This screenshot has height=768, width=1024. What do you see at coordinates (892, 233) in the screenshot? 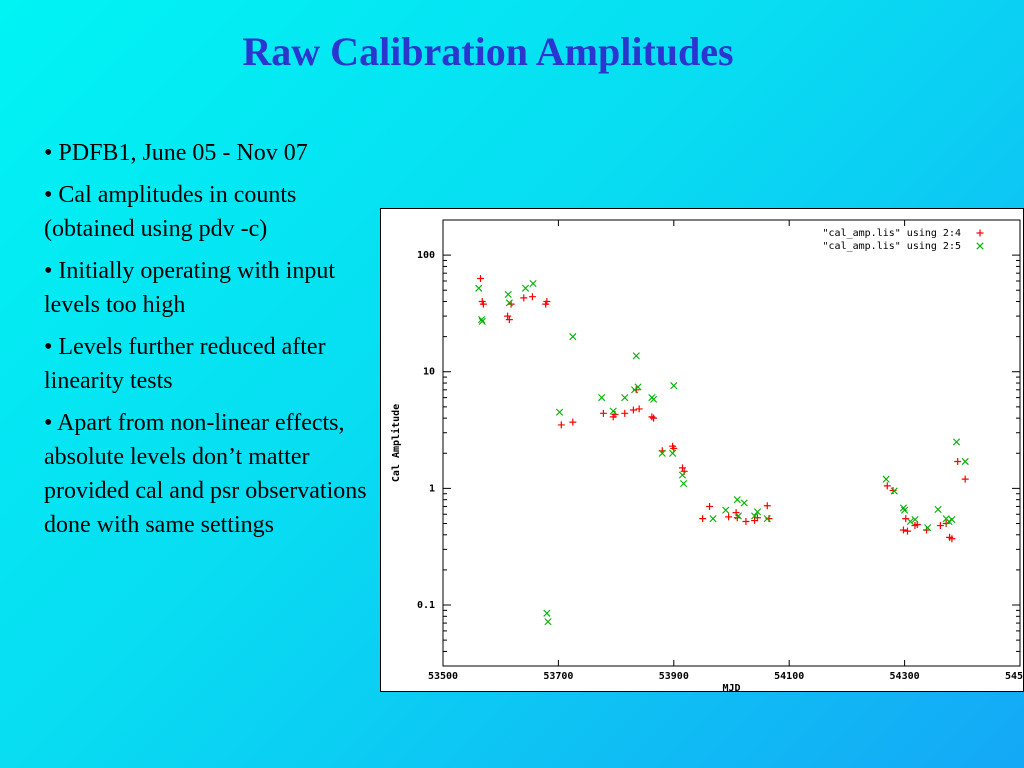
I see `legend-label: "cal_amp.lis" using 2:4` at bounding box center [892, 233].